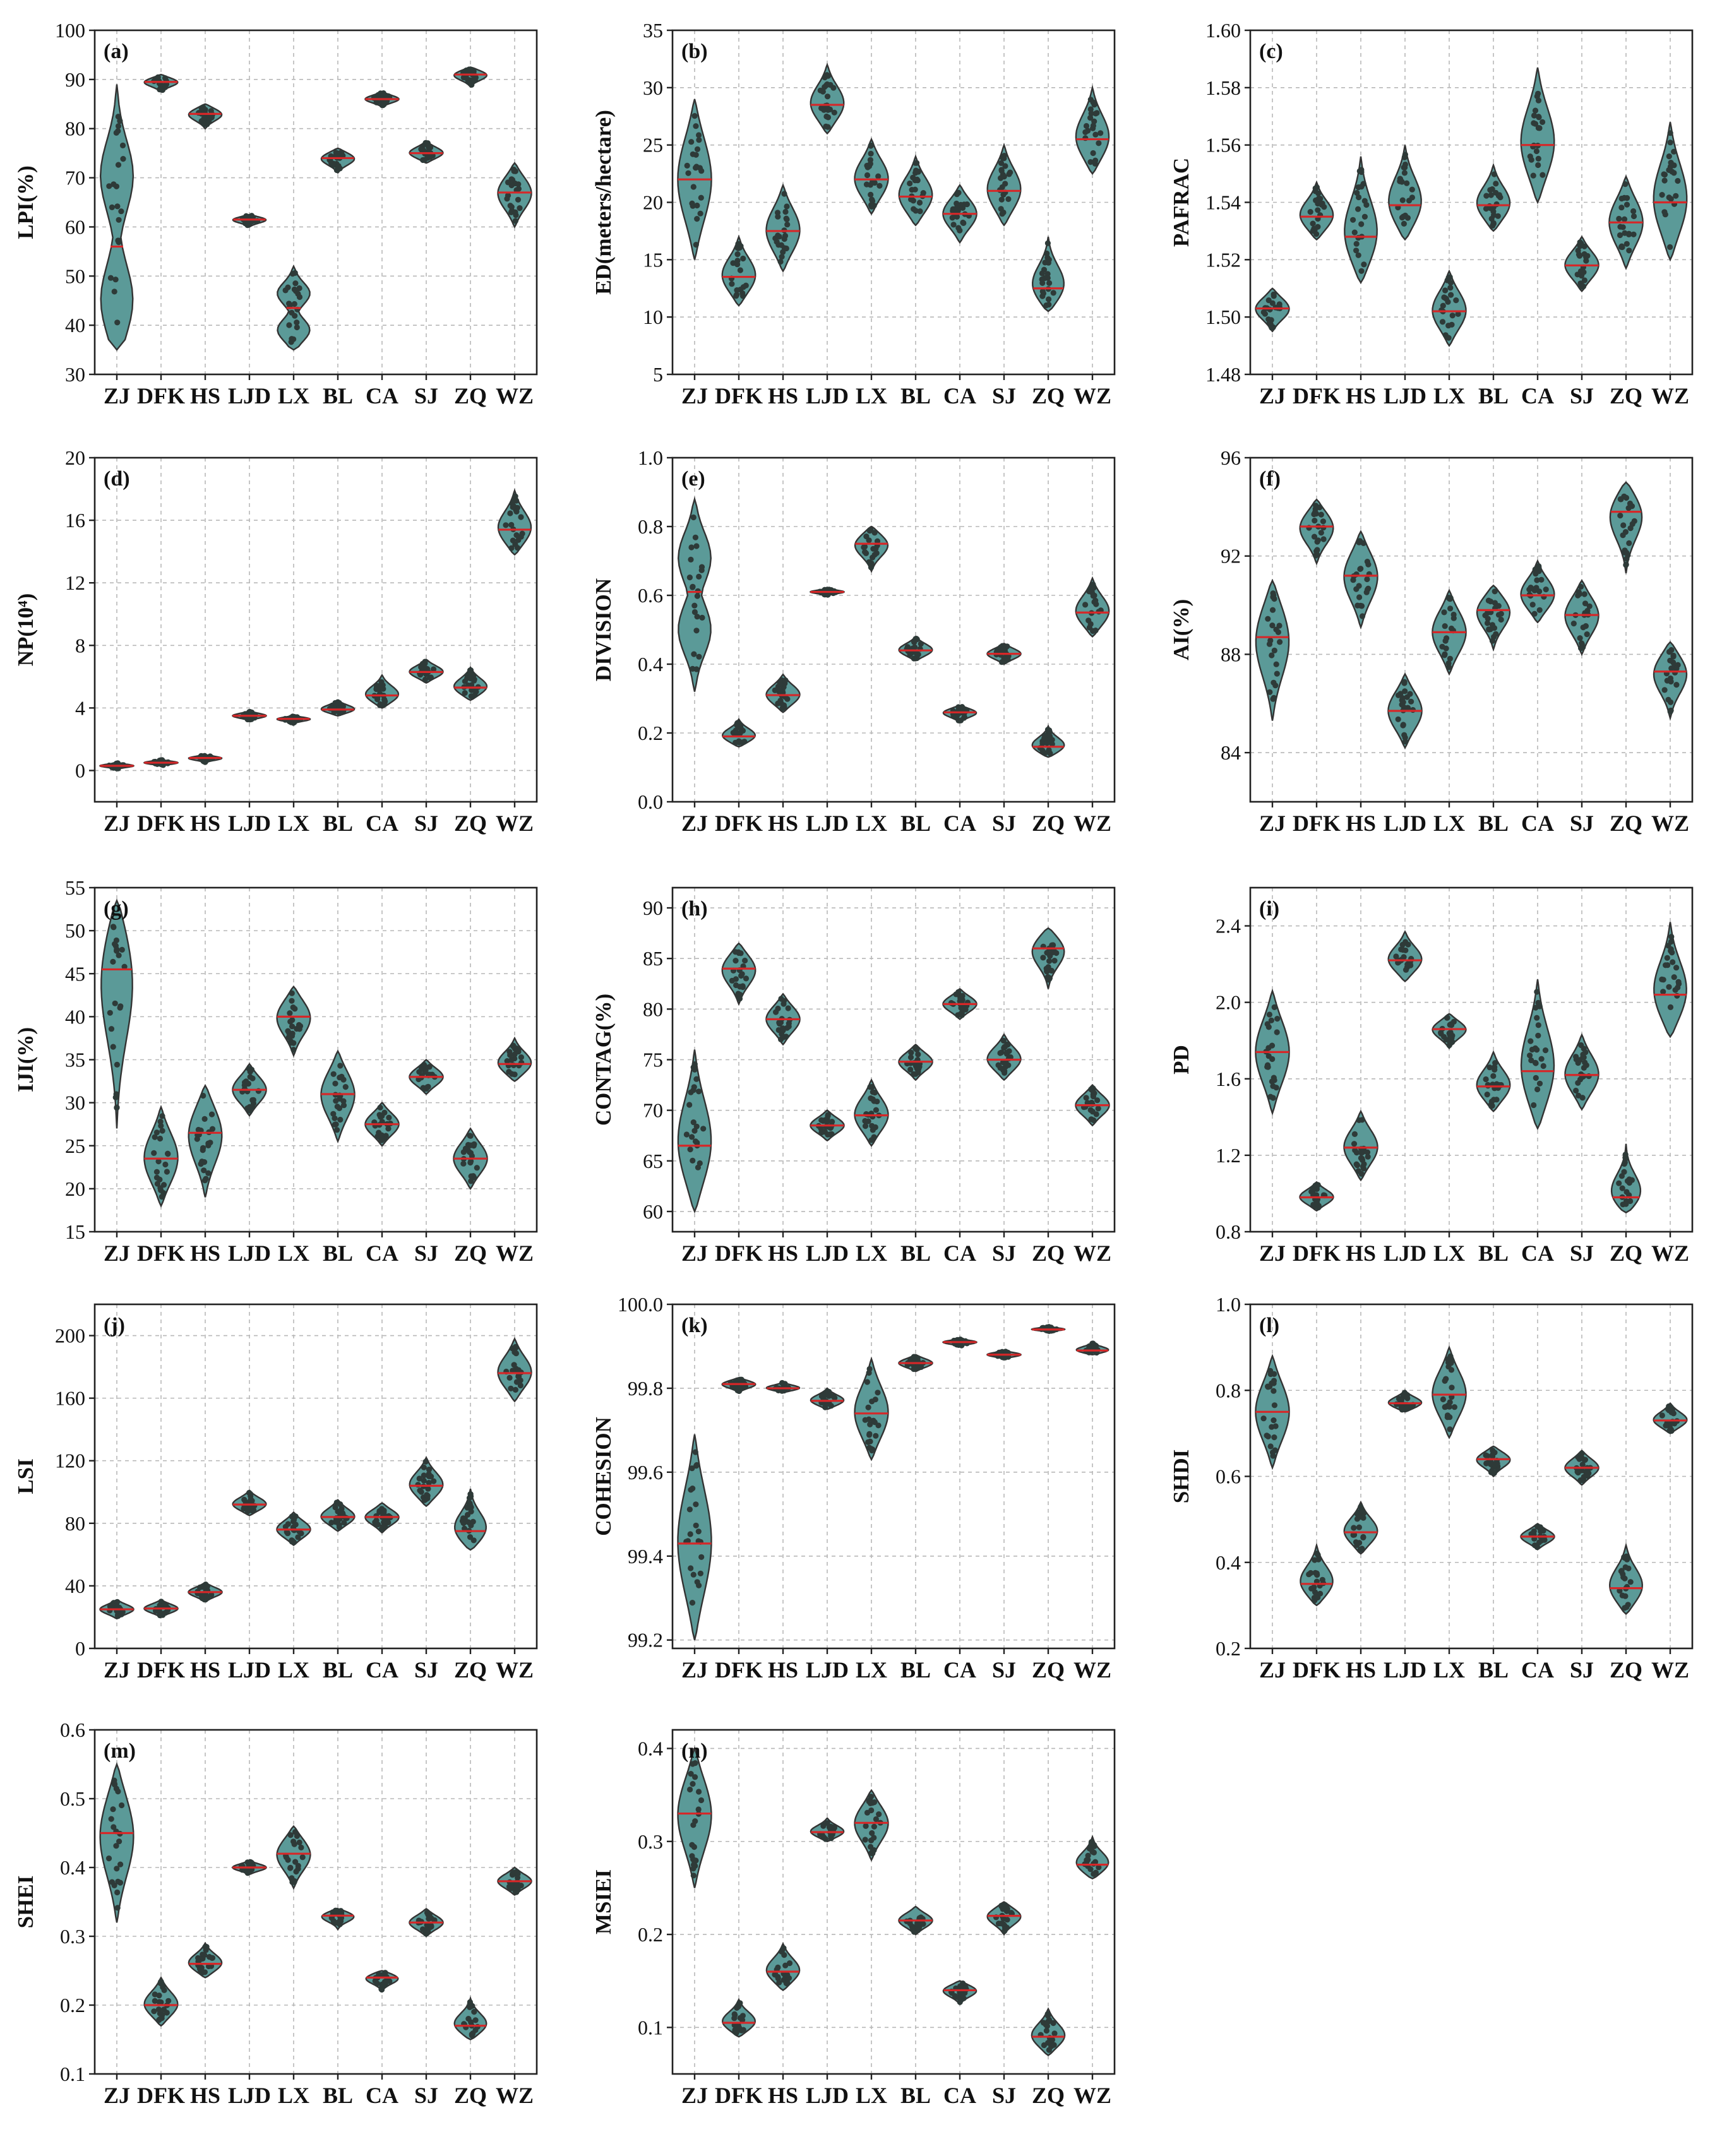 This screenshot has width=1734, height=2156. What do you see at coordinates (1405, 823) in the screenshot?
I see `panel-f-xtick-label-LJD: LJD` at bounding box center [1405, 823].